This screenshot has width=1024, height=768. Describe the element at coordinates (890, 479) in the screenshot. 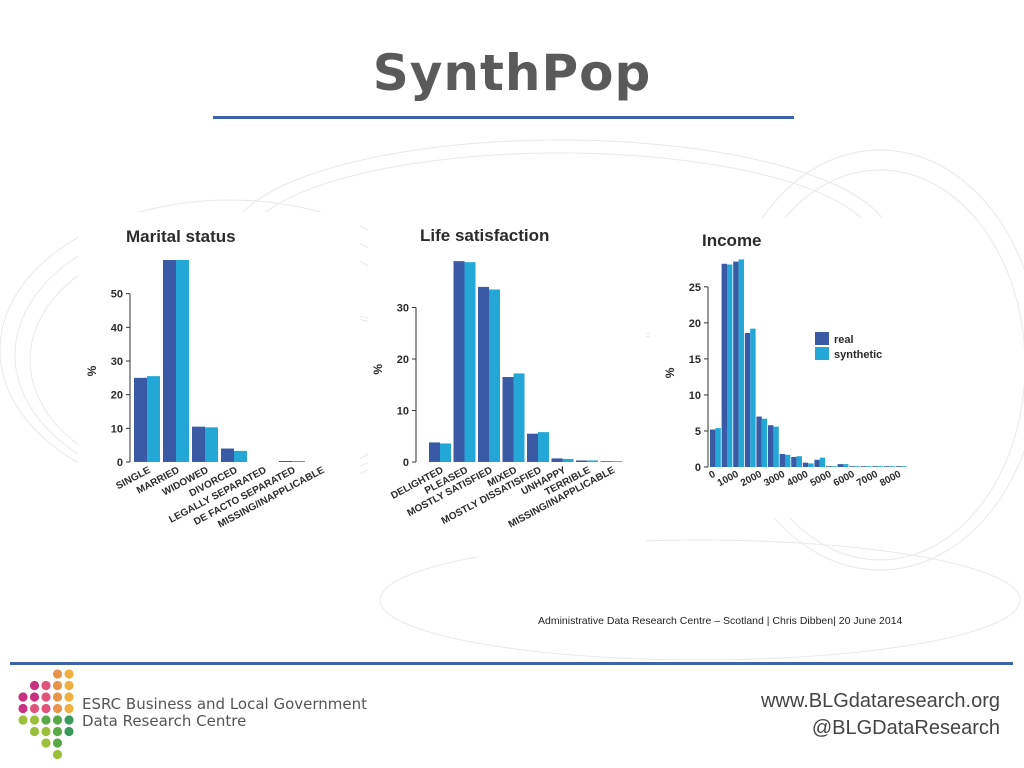

I see `x-tick-label: 8000` at that location.